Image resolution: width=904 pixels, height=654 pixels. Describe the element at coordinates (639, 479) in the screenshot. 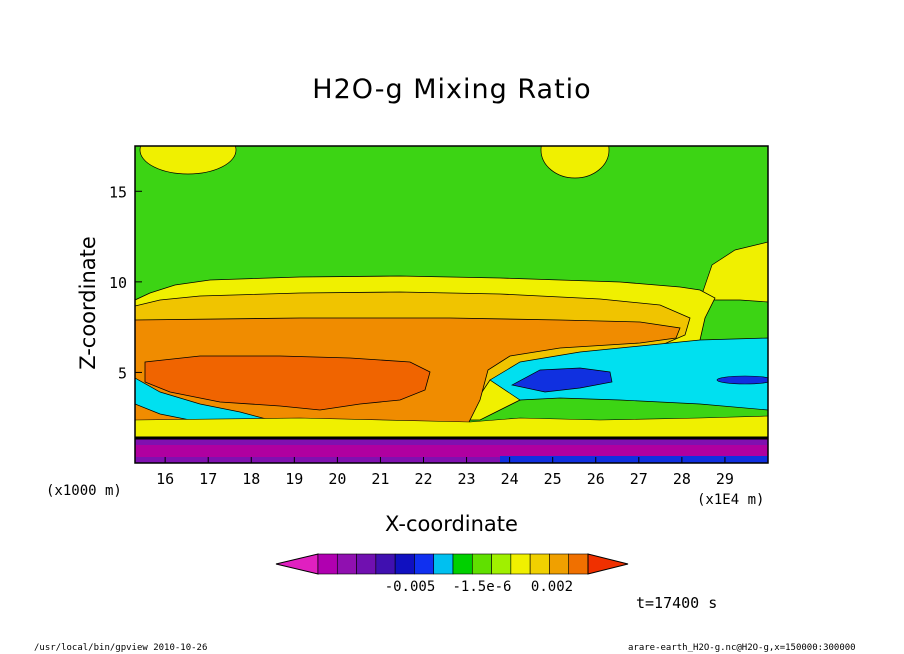

I see `x-tick-label: 27` at that location.